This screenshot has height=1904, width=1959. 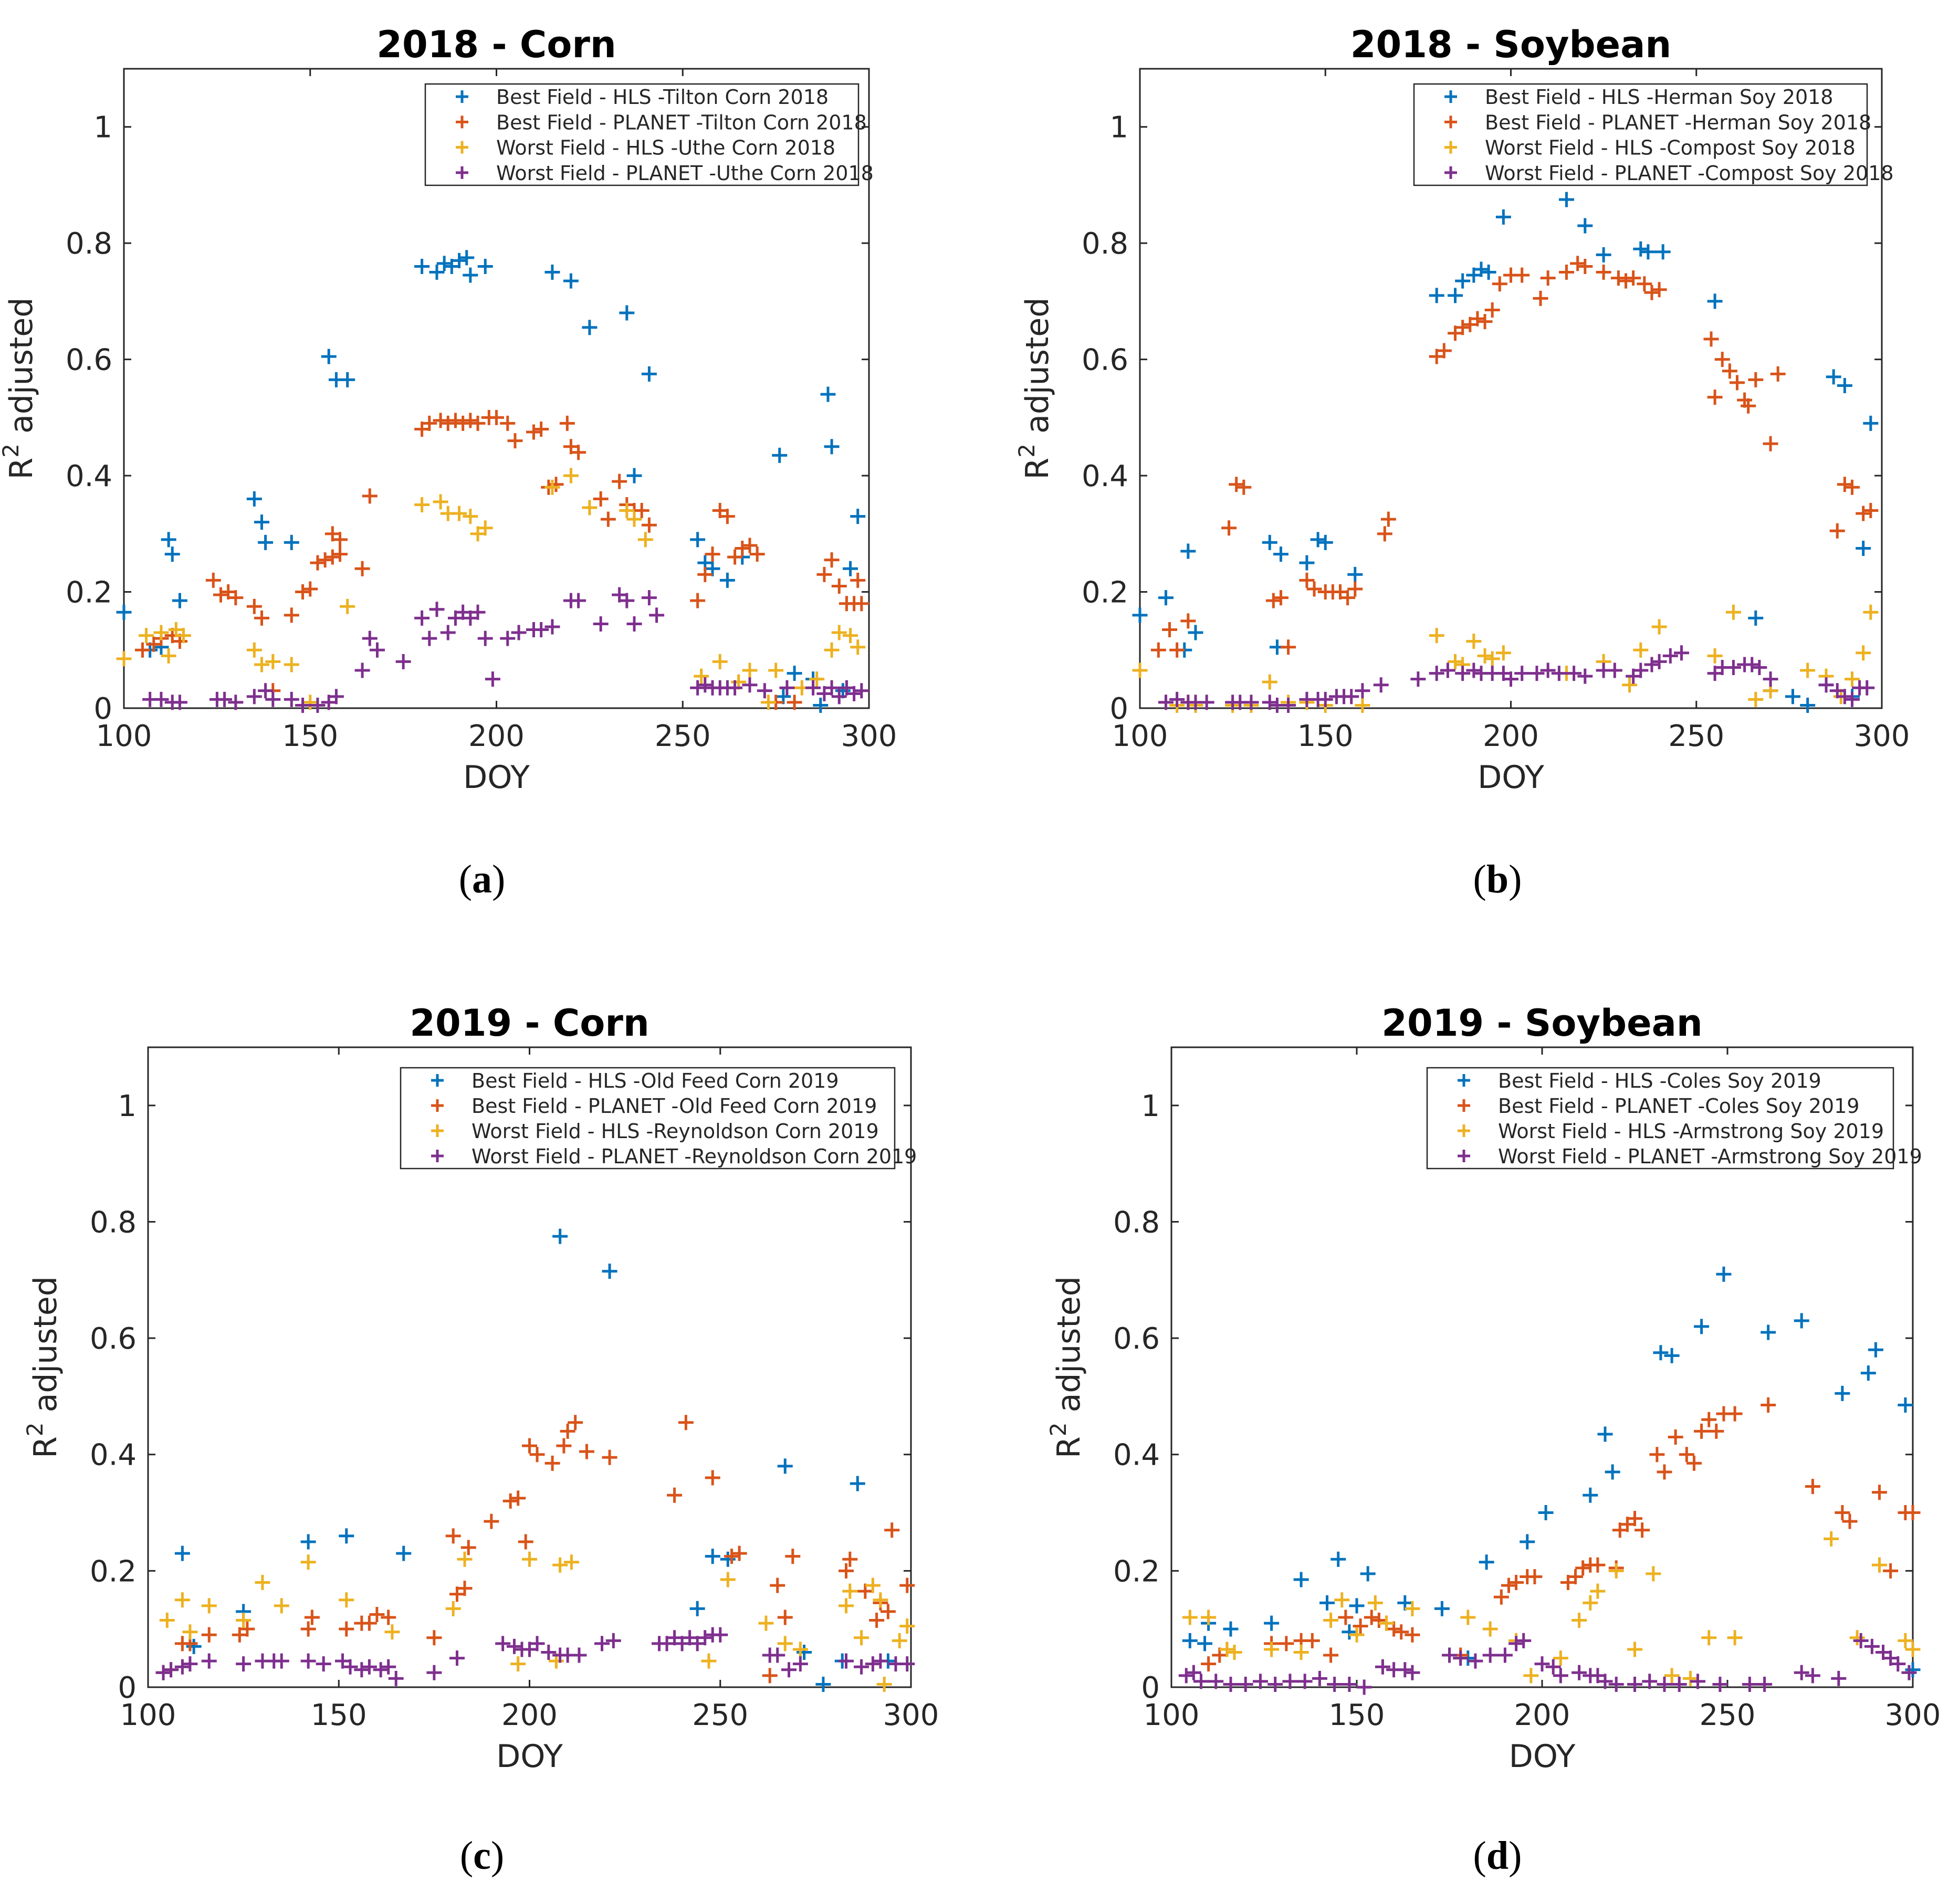 What do you see at coordinates (1140, 736) in the screenshot?
I see `x-tick-label: 100` at bounding box center [1140, 736].